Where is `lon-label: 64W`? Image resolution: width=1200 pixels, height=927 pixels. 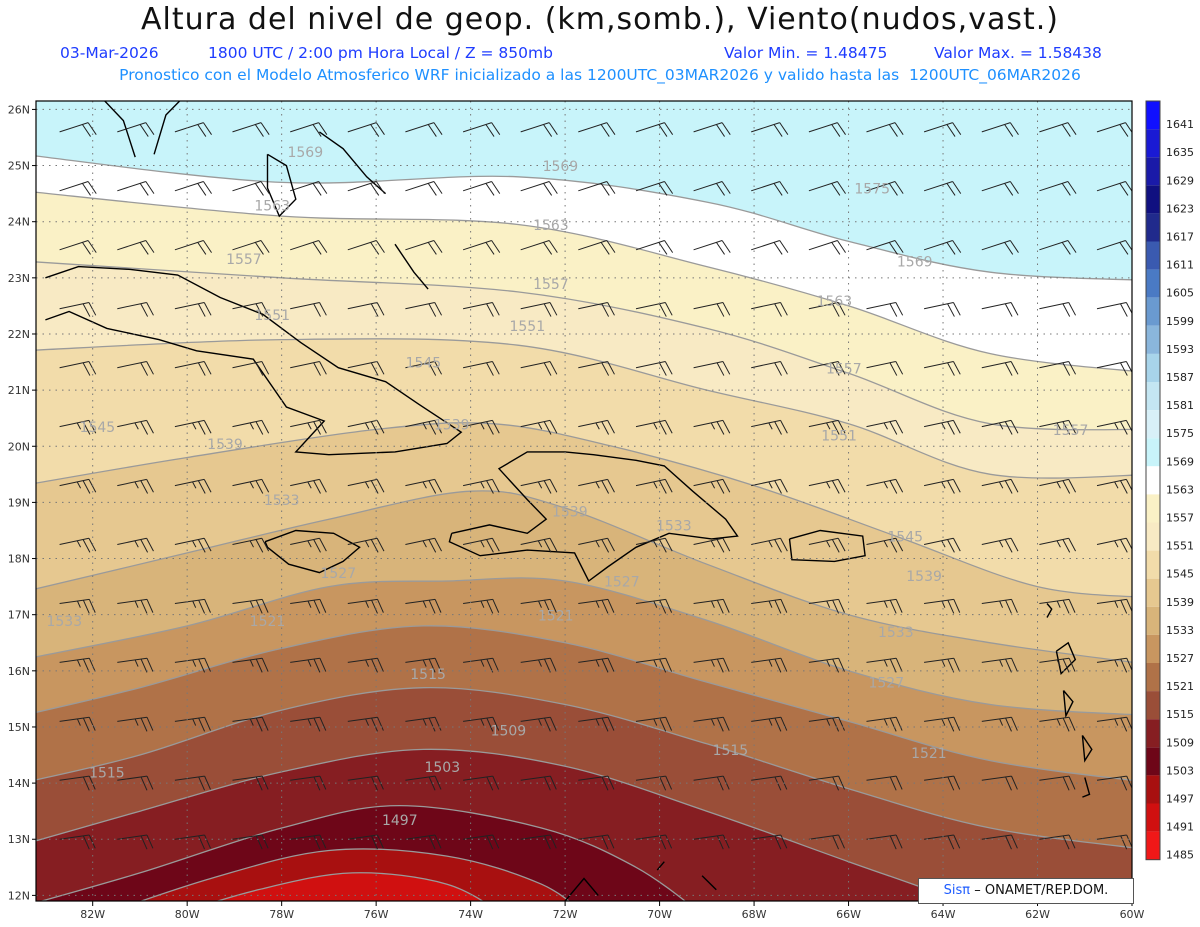
lon-label: 64W is located at coordinates (943, 914).